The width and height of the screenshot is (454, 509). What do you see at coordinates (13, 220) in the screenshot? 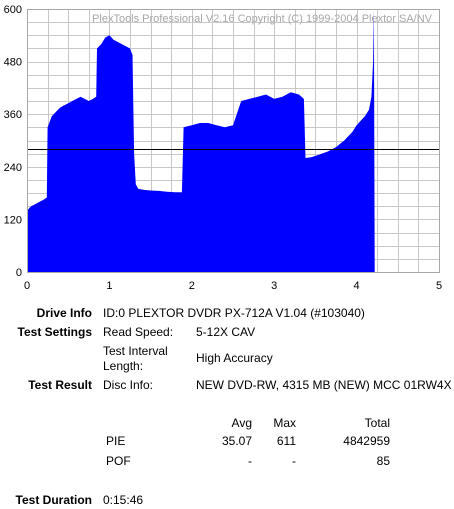
I see `y-tick-label: 120` at bounding box center [13, 220].